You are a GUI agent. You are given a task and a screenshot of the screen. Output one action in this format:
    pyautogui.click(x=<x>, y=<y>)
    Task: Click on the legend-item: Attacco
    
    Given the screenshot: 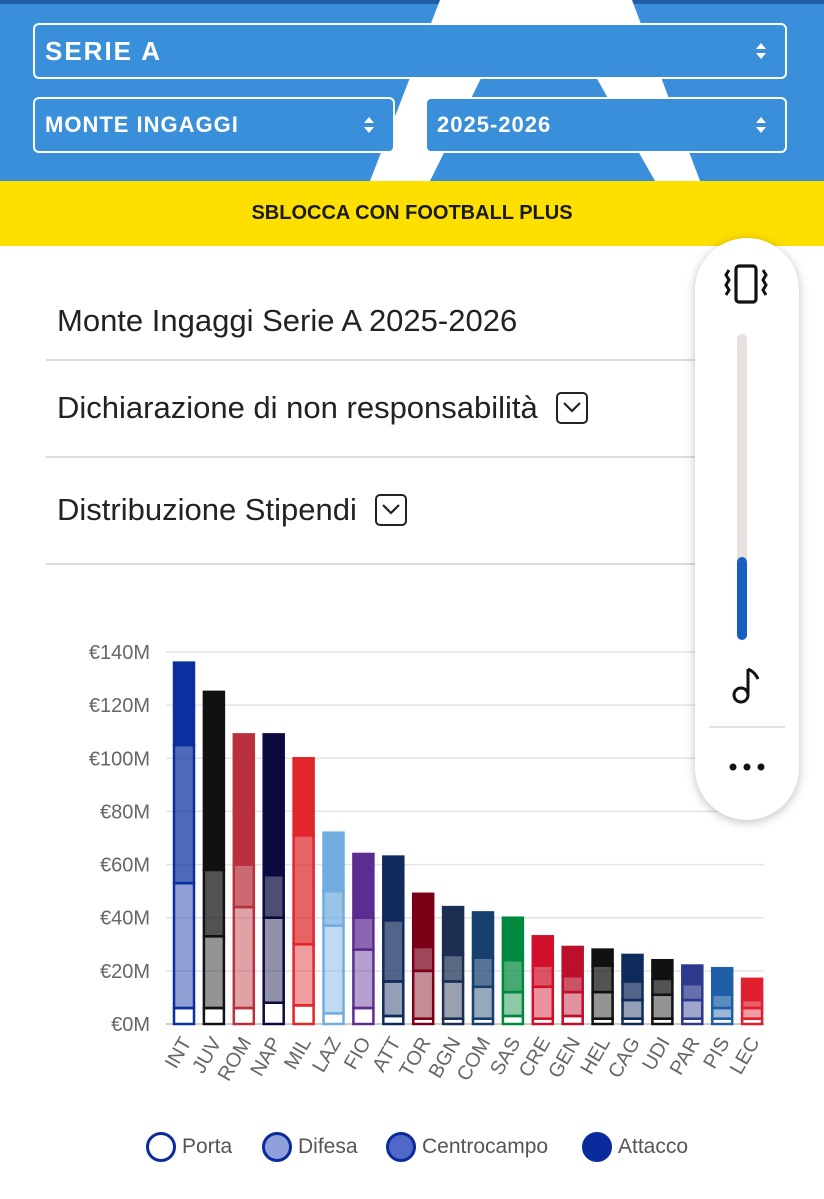 What is the action you would take?
    pyautogui.click(x=635, y=1147)
    